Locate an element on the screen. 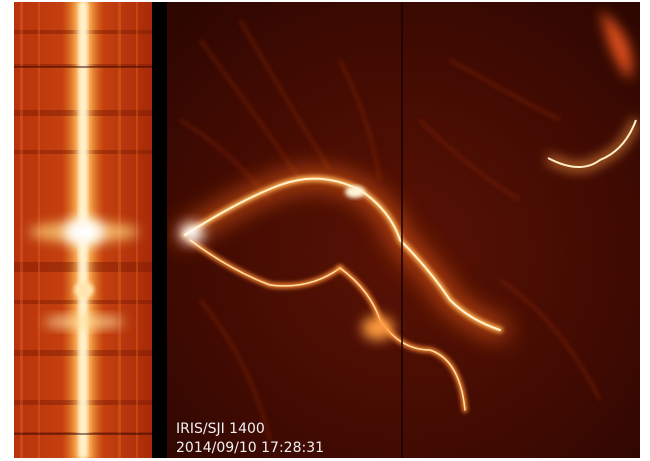  timestamp: 2014/09/10 17:28:31 is located at coordinates (250, 448).